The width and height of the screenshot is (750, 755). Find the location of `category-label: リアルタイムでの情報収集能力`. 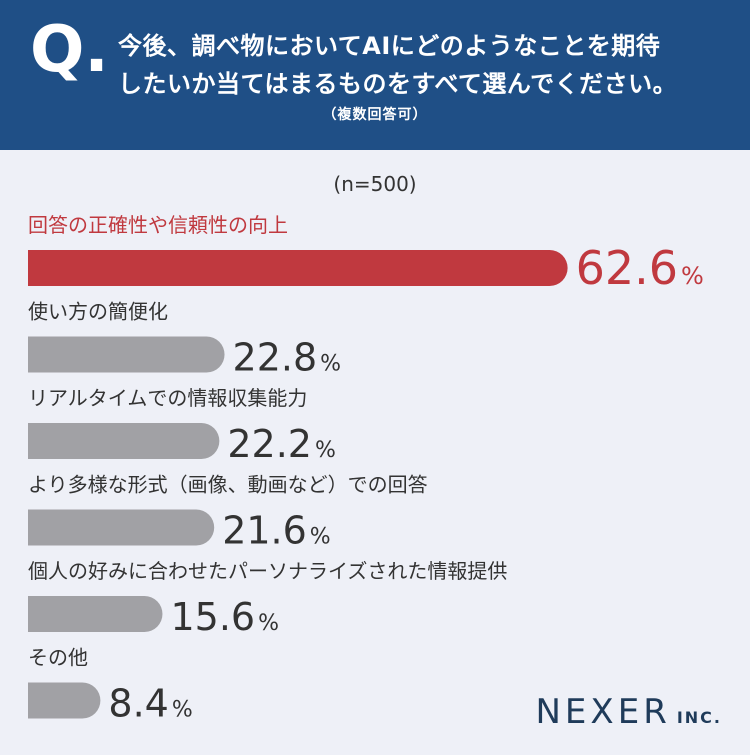

category-label: リアルタイムでの情報収集能力 is located at coordinates (167, 398).